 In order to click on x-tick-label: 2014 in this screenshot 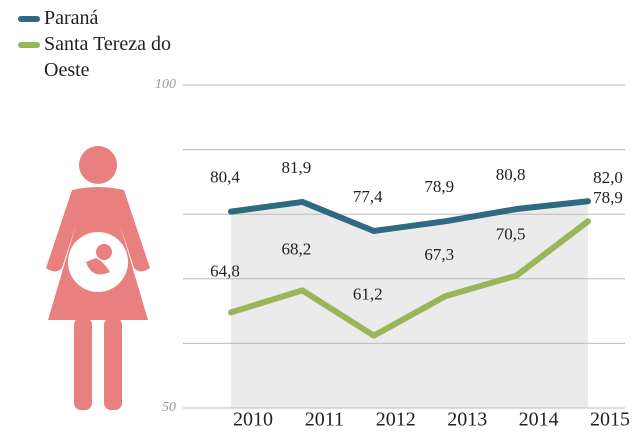, I will do `click(539, 420)`.